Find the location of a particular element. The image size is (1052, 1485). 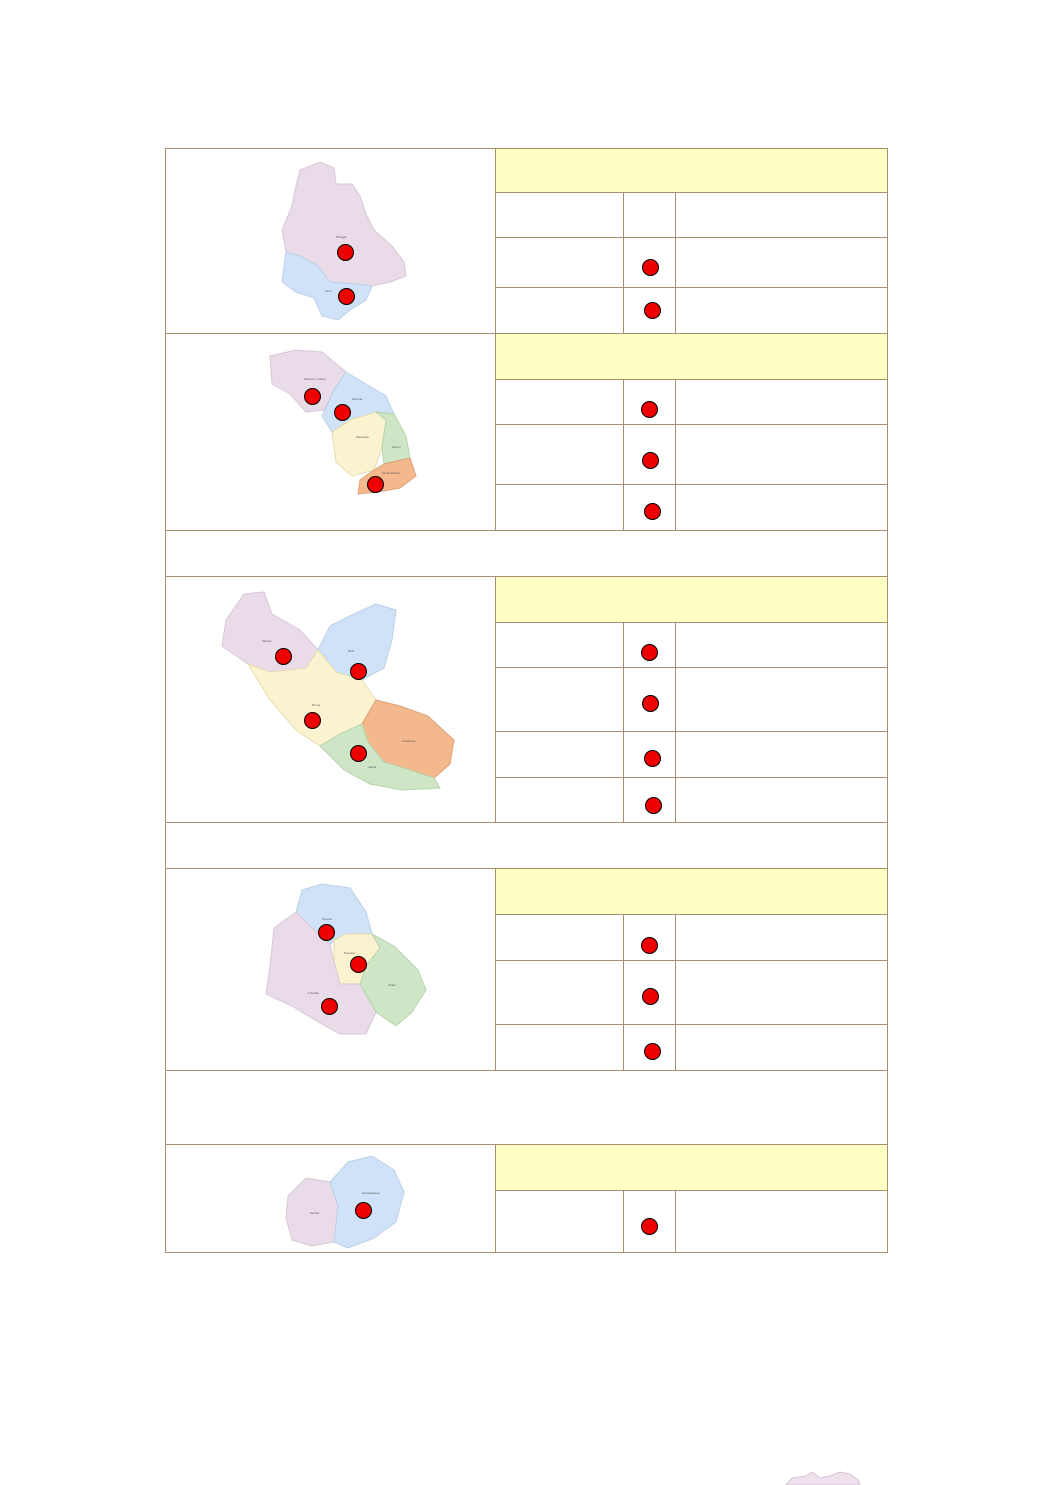

map-label: Pescara is located at coordinates (349, 953).